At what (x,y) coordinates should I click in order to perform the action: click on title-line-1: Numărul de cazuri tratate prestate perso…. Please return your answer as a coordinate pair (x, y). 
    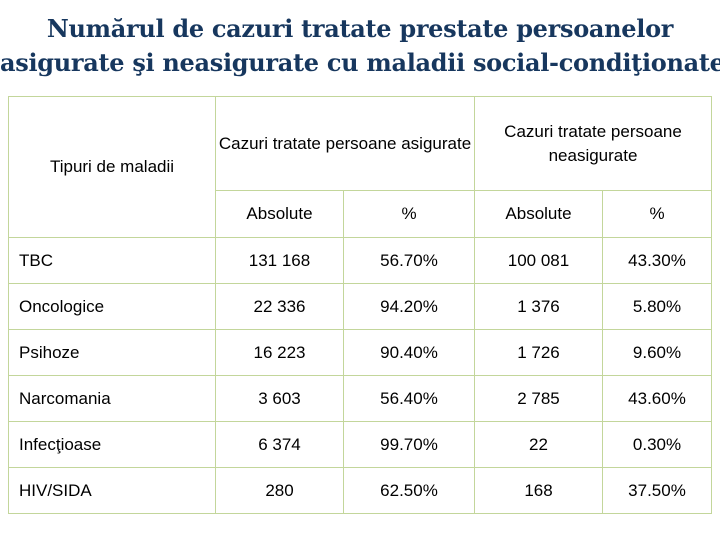
    Looking at the image, I should click on (360, 28).